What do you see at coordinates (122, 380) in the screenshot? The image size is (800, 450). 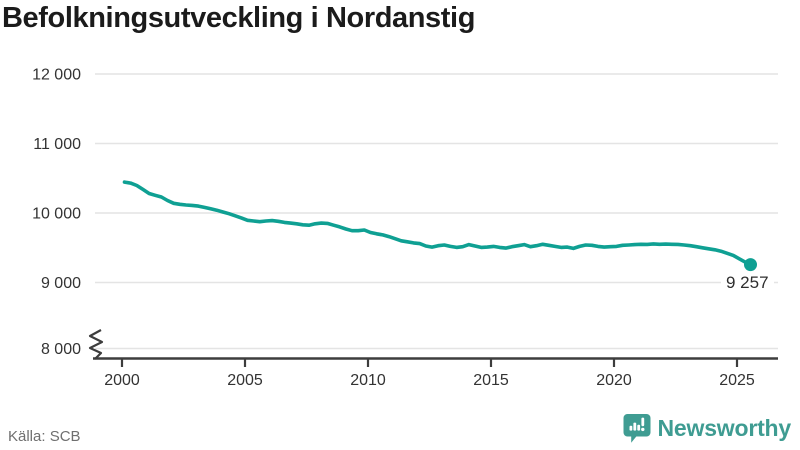 I see `x-axis-label-2000: 2000` at bounding box center [122, 380].